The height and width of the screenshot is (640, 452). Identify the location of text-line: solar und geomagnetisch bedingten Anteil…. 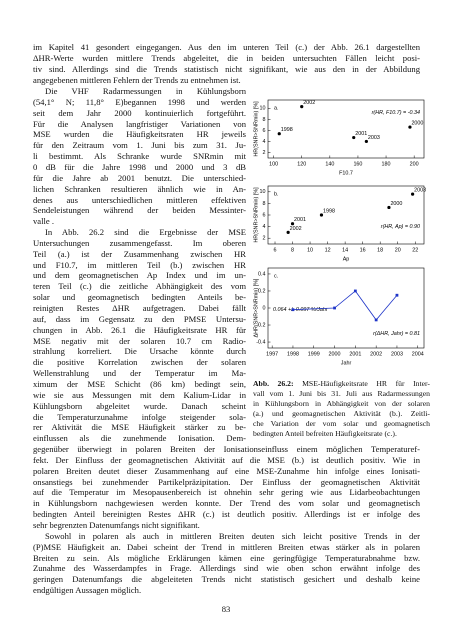
(139, 297).